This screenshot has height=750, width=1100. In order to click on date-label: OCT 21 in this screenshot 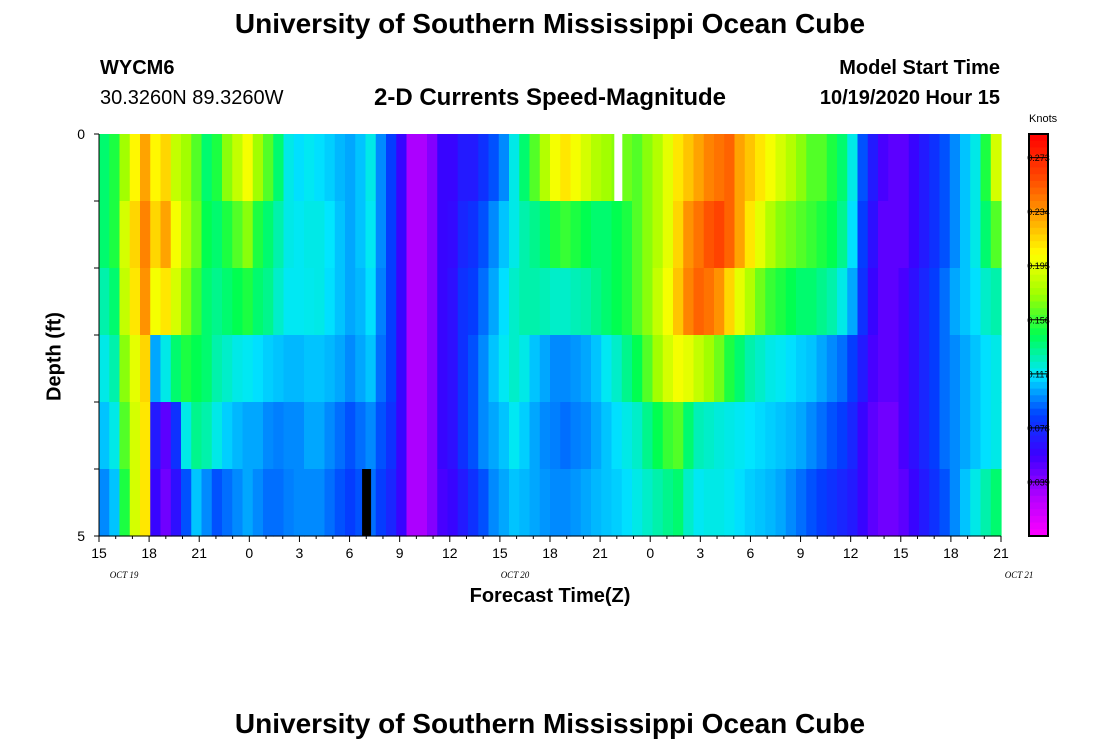, I will do `click(1019, 575)`.